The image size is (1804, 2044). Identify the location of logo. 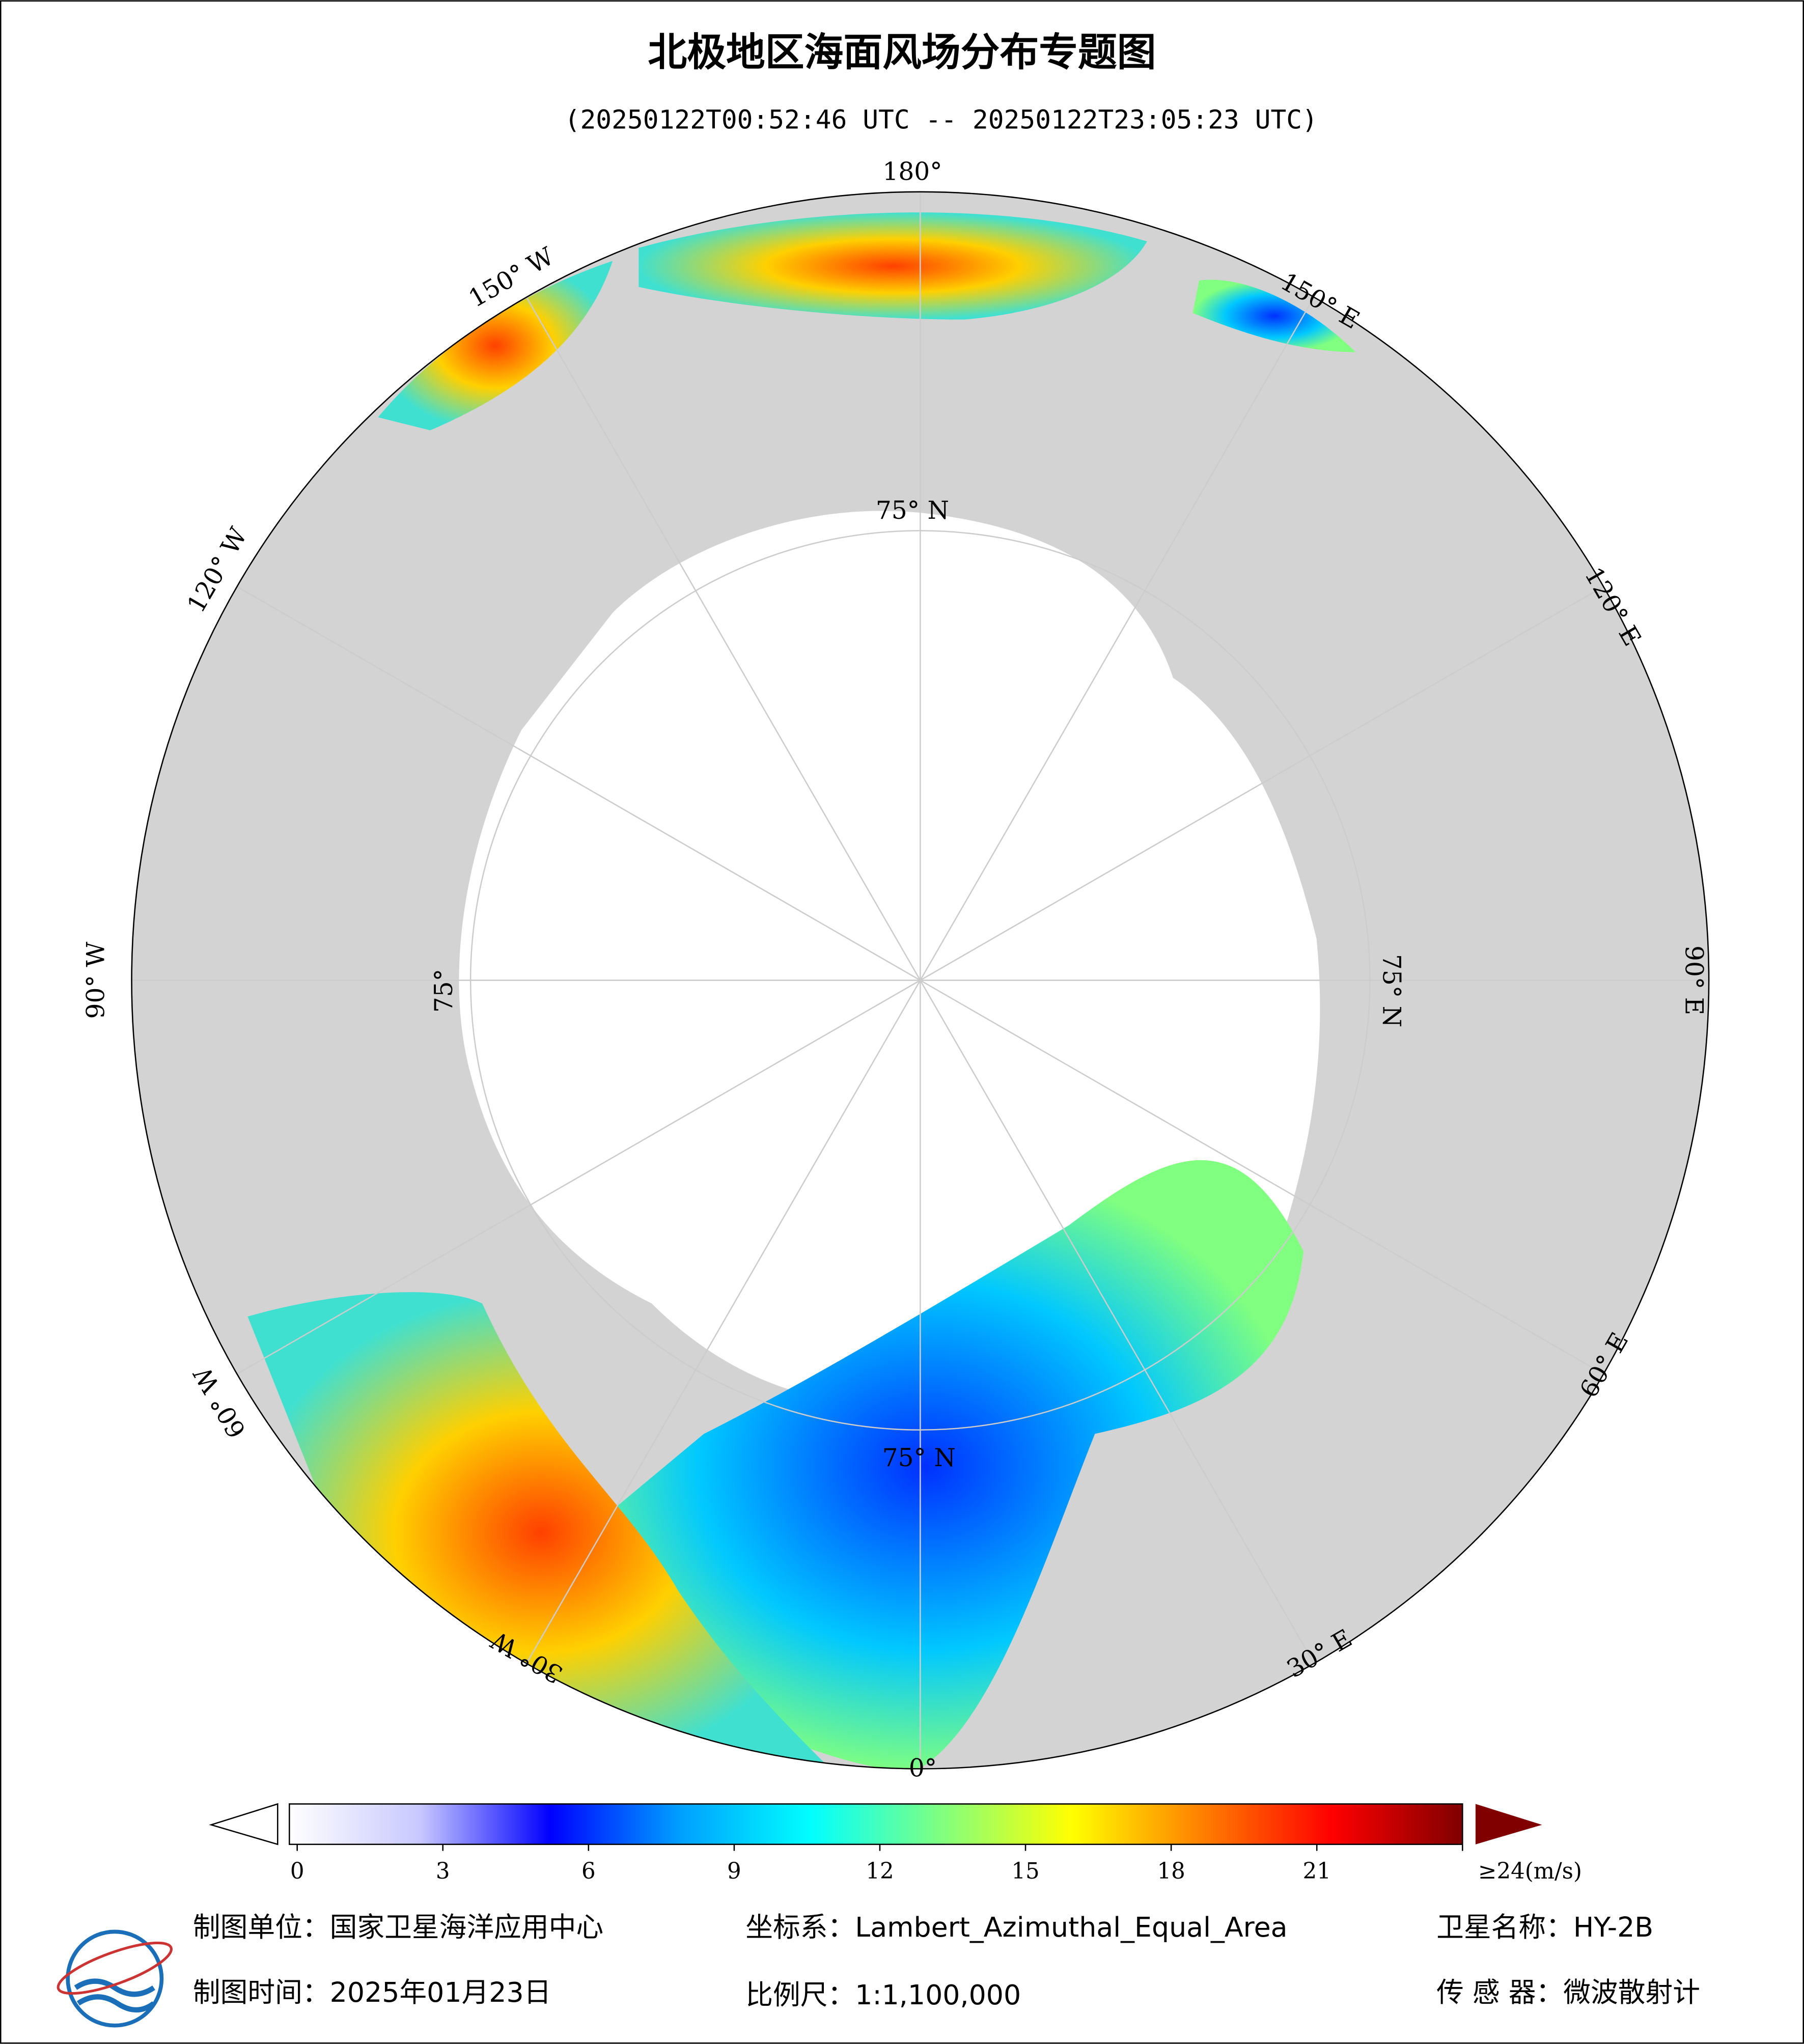
(115, 1978).